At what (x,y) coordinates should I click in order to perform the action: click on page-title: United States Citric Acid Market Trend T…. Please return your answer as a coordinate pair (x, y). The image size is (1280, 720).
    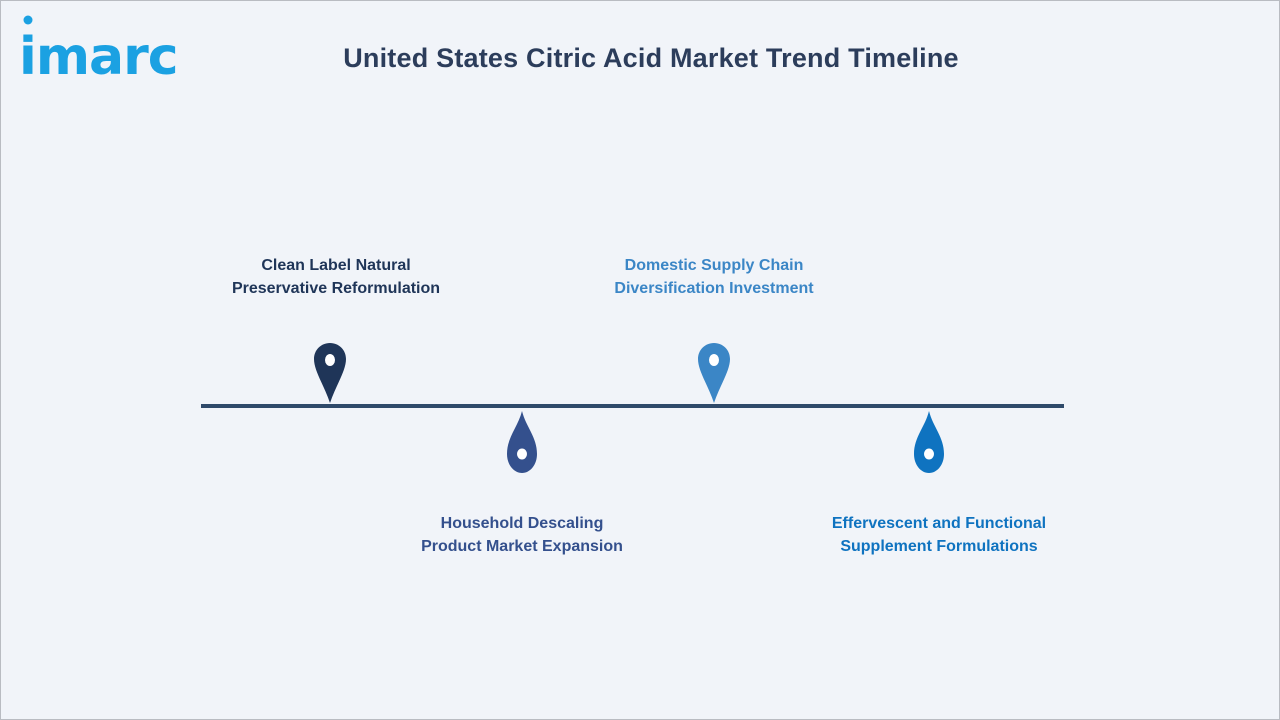
    Looking at the image, I should click on (651, 58).